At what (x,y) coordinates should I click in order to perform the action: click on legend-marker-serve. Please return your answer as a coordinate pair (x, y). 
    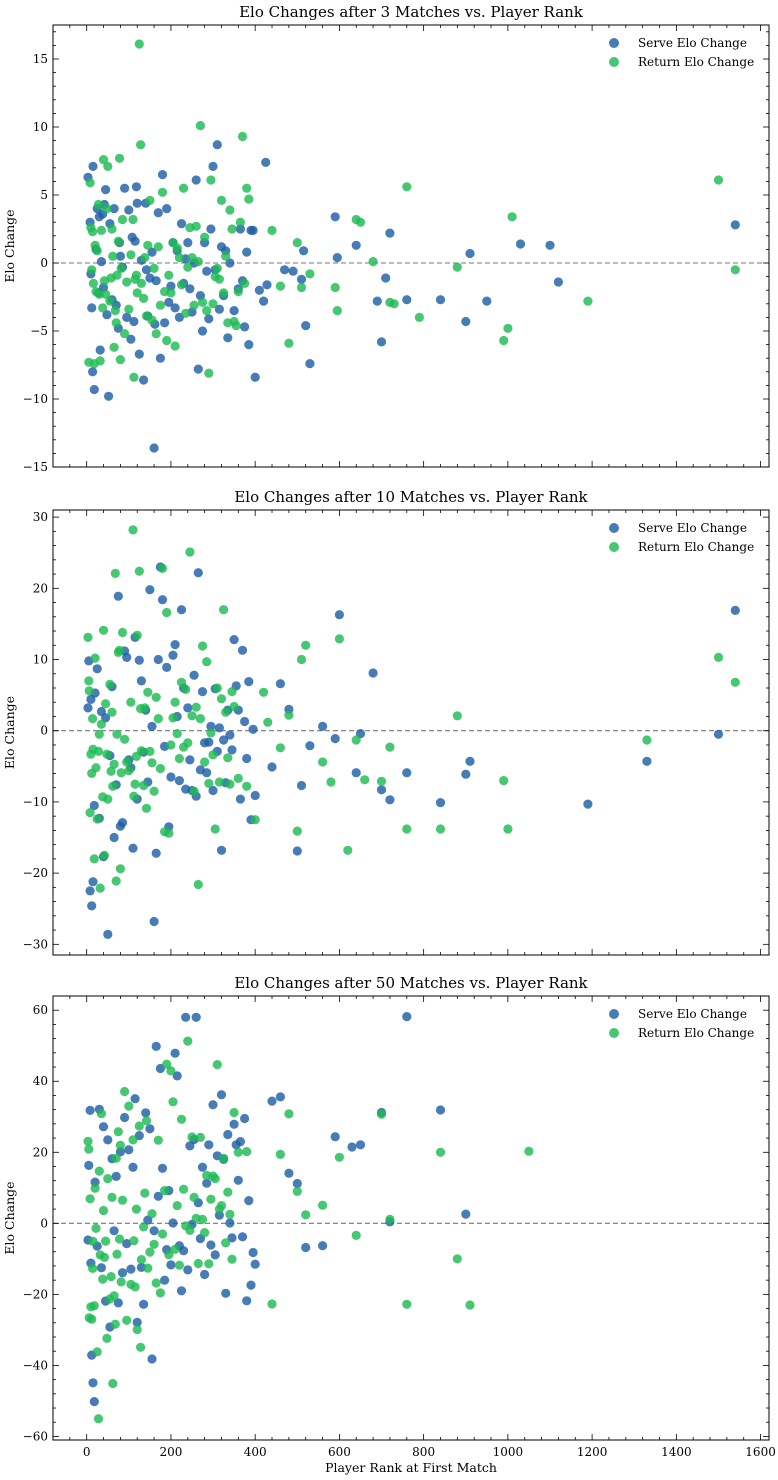
    Looking at the image, I should click on (614, 528).